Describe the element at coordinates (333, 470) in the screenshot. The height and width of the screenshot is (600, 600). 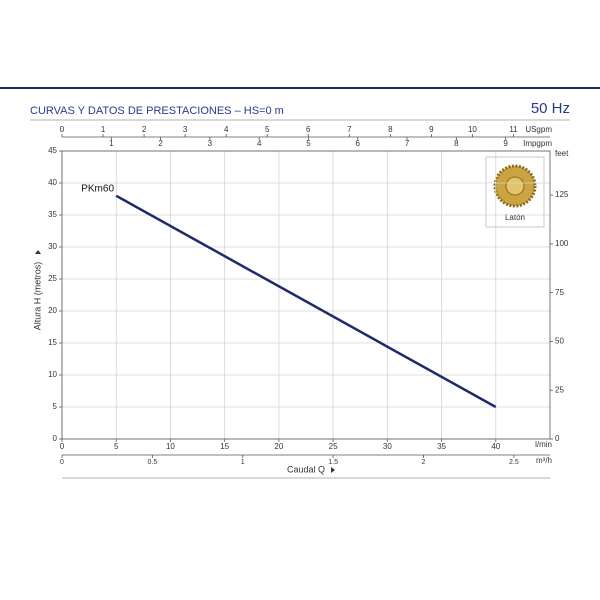
I see `x-axis-arrow` at that location.